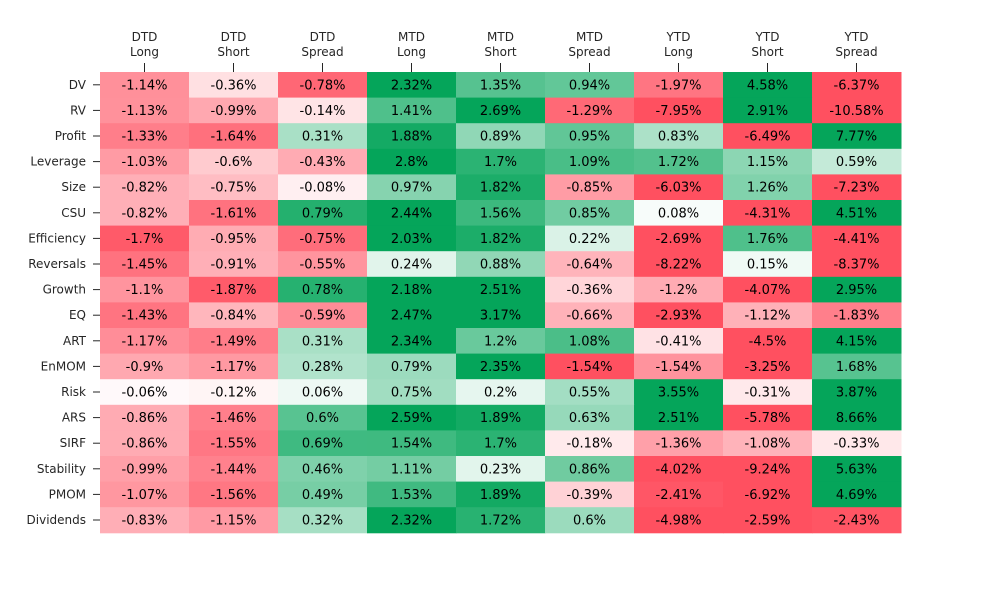 This screenshot has width=1000, height=600. I want to click on cell-value-label: -6.37%, so click(857, 85).